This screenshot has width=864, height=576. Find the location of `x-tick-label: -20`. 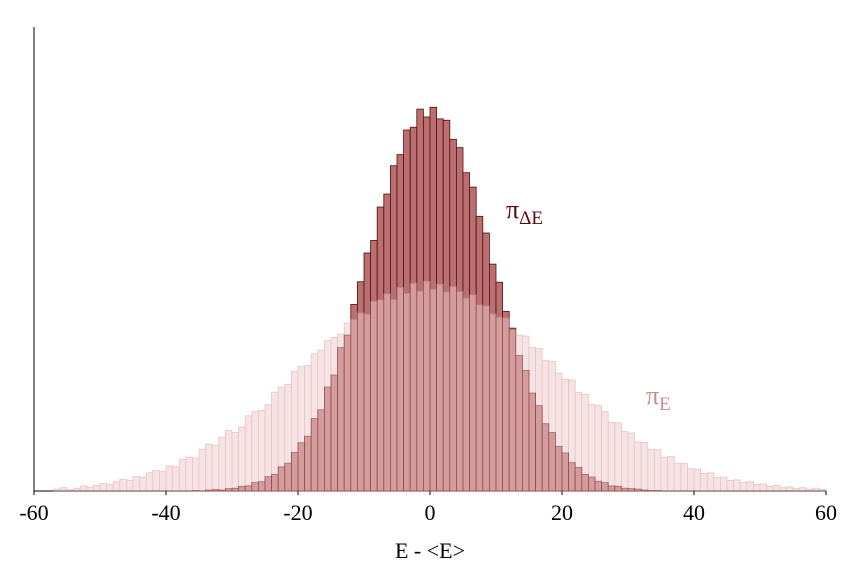

x-tick-label: -20 is located at coordinates (297, 512).